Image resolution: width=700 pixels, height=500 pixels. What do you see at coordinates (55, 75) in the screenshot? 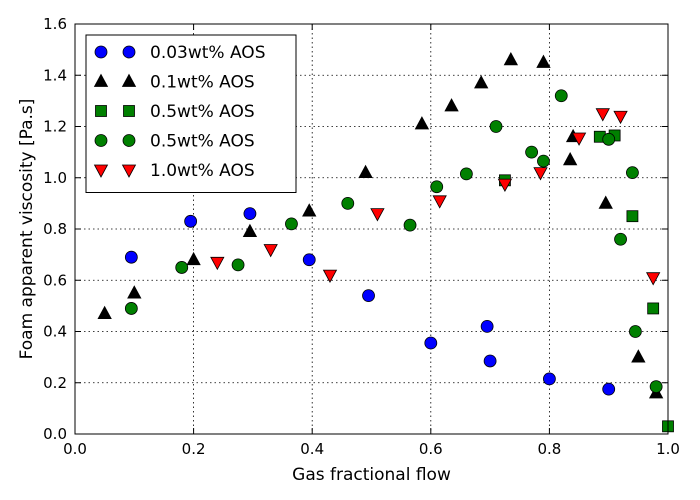
I see `y-tick-label: 1.4` at bounding box center [55, 75].